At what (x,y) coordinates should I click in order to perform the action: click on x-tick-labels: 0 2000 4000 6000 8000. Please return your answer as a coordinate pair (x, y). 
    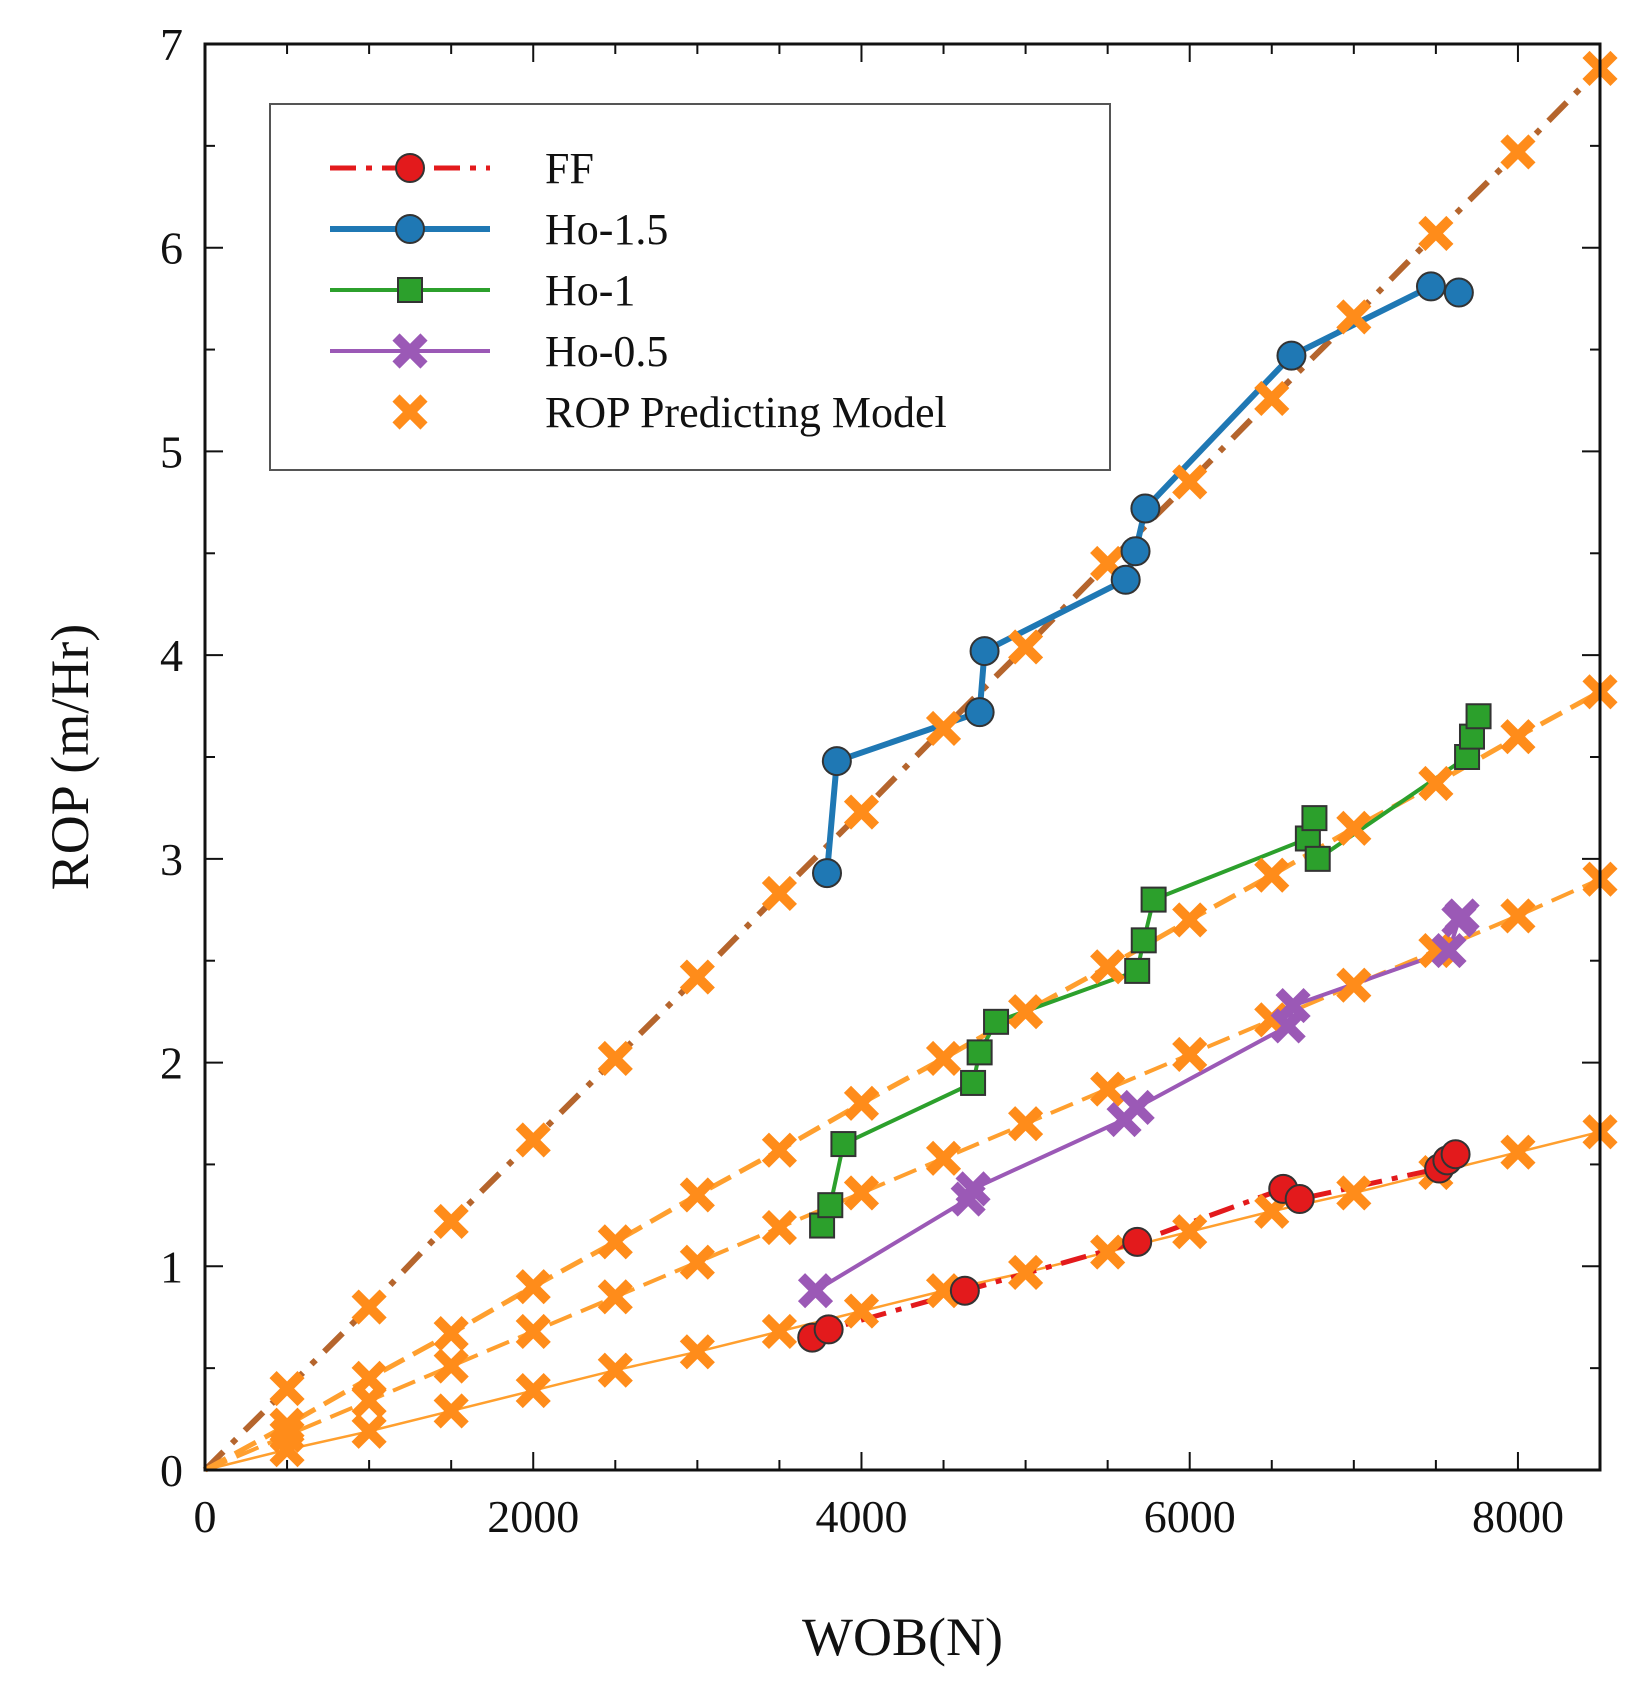
    Looking at the image, I should click on (879, 1516).